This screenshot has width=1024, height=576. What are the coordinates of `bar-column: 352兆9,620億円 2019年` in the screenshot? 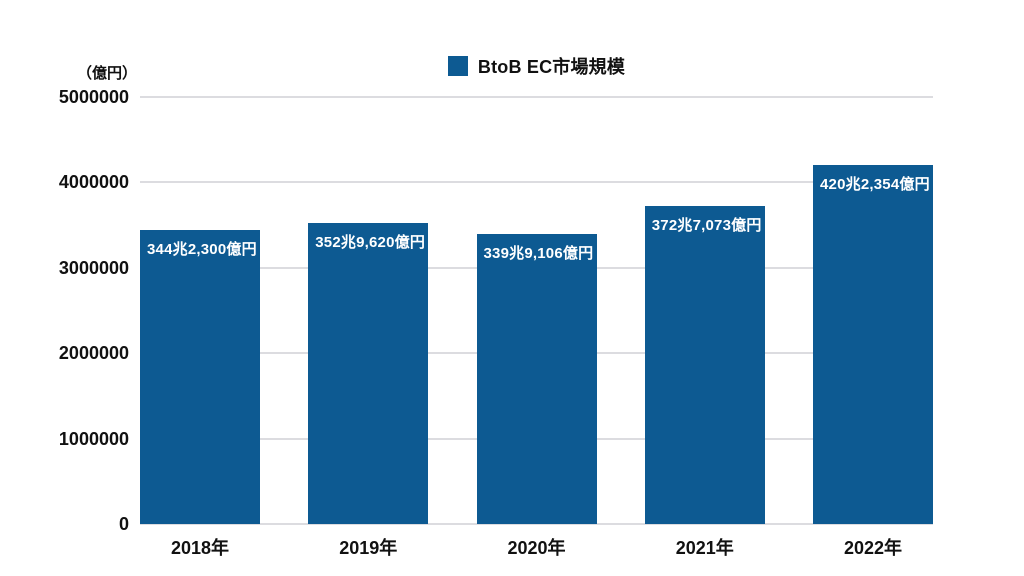 It's located at (368, 327).